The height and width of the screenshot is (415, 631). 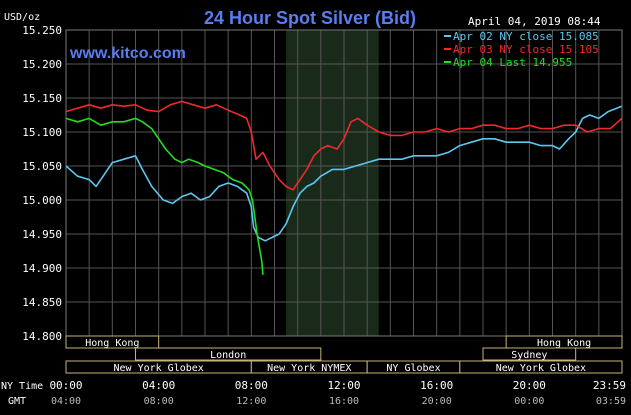 What do you see at coordinates (344, 401) in the screenshot?
I see `x-tick-label-gmt: 16:00` at bounding box center [344, 401].